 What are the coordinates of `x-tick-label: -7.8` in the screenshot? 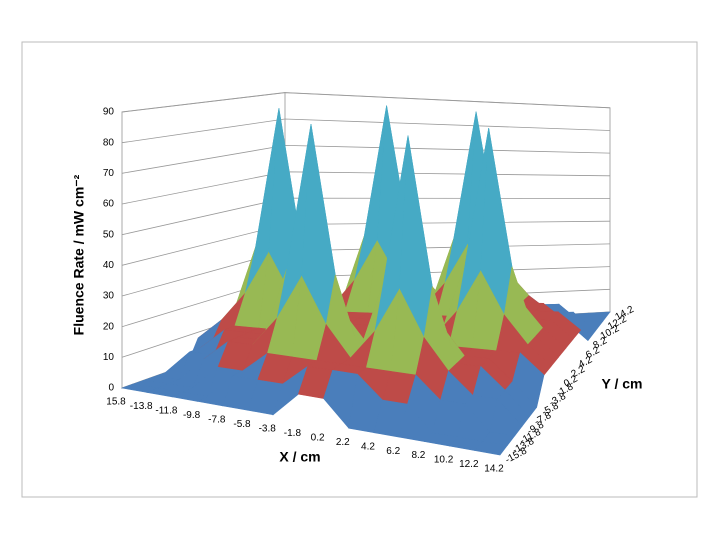 It's located at (217, 420).